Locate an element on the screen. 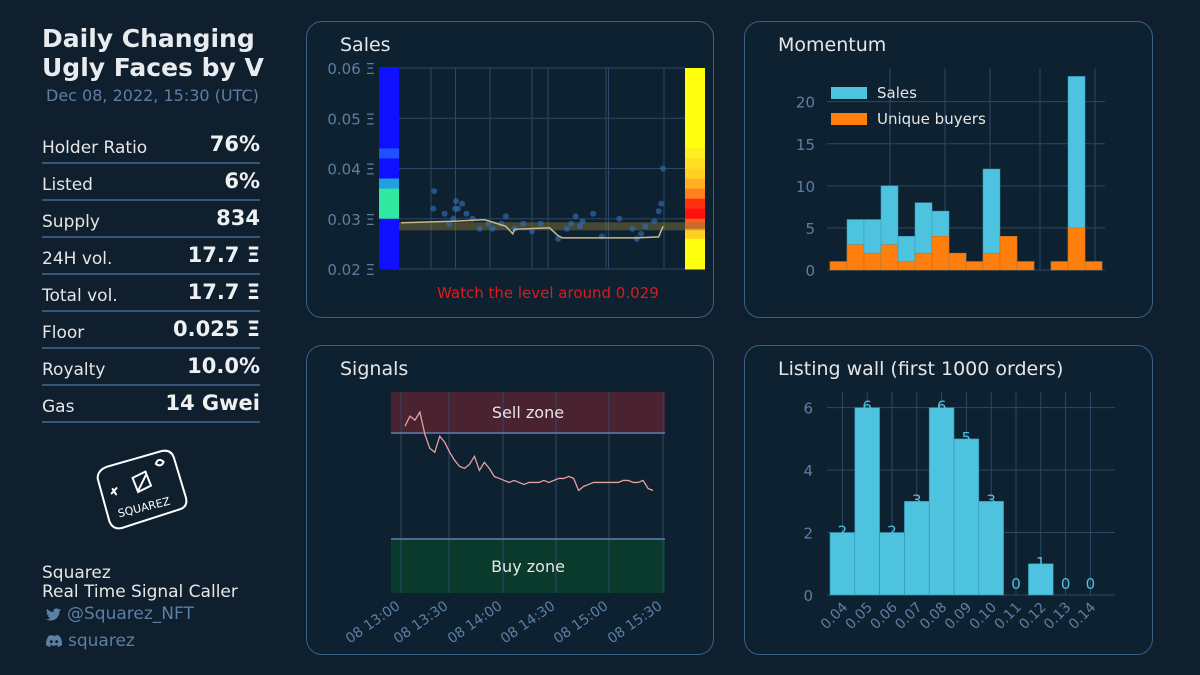 Image resolution: width=1200 pixels, height=675 pixels. x-tick-label: 08 14:30 is located at coordinates (528, 622).